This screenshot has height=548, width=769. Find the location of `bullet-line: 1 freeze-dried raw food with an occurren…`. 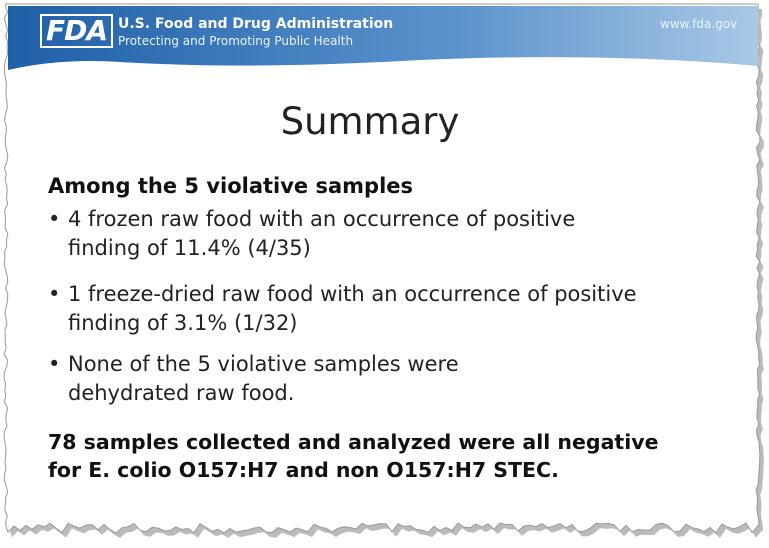

bullet-line: 1 freeze-dried raw food with an occurren… is located at coordinates (352, 294).